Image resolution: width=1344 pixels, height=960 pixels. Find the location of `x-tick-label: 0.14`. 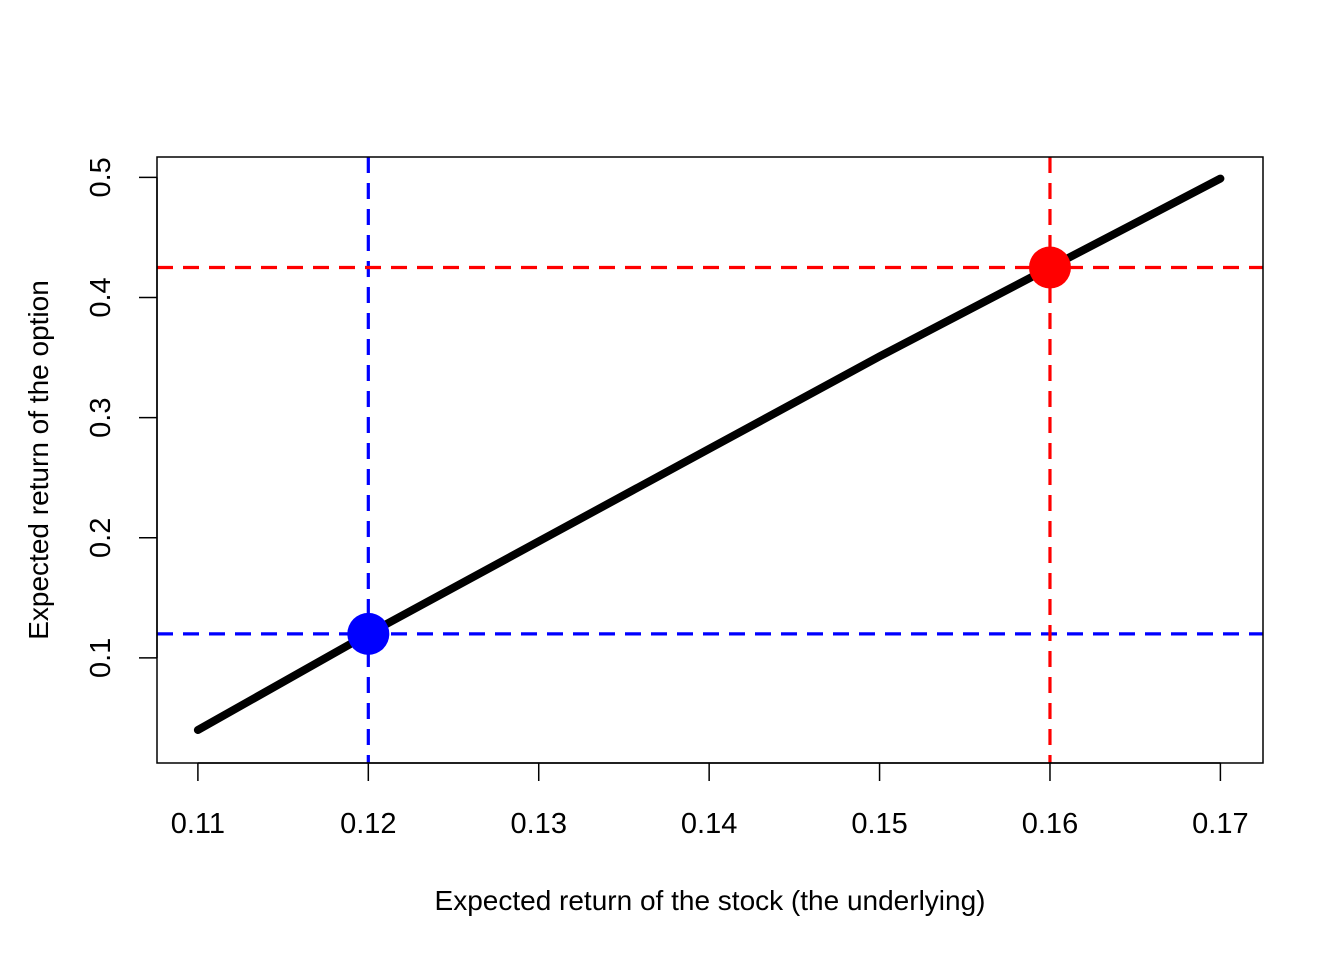

x-tick-label: 0.14 is located at coordinates (709, 824).